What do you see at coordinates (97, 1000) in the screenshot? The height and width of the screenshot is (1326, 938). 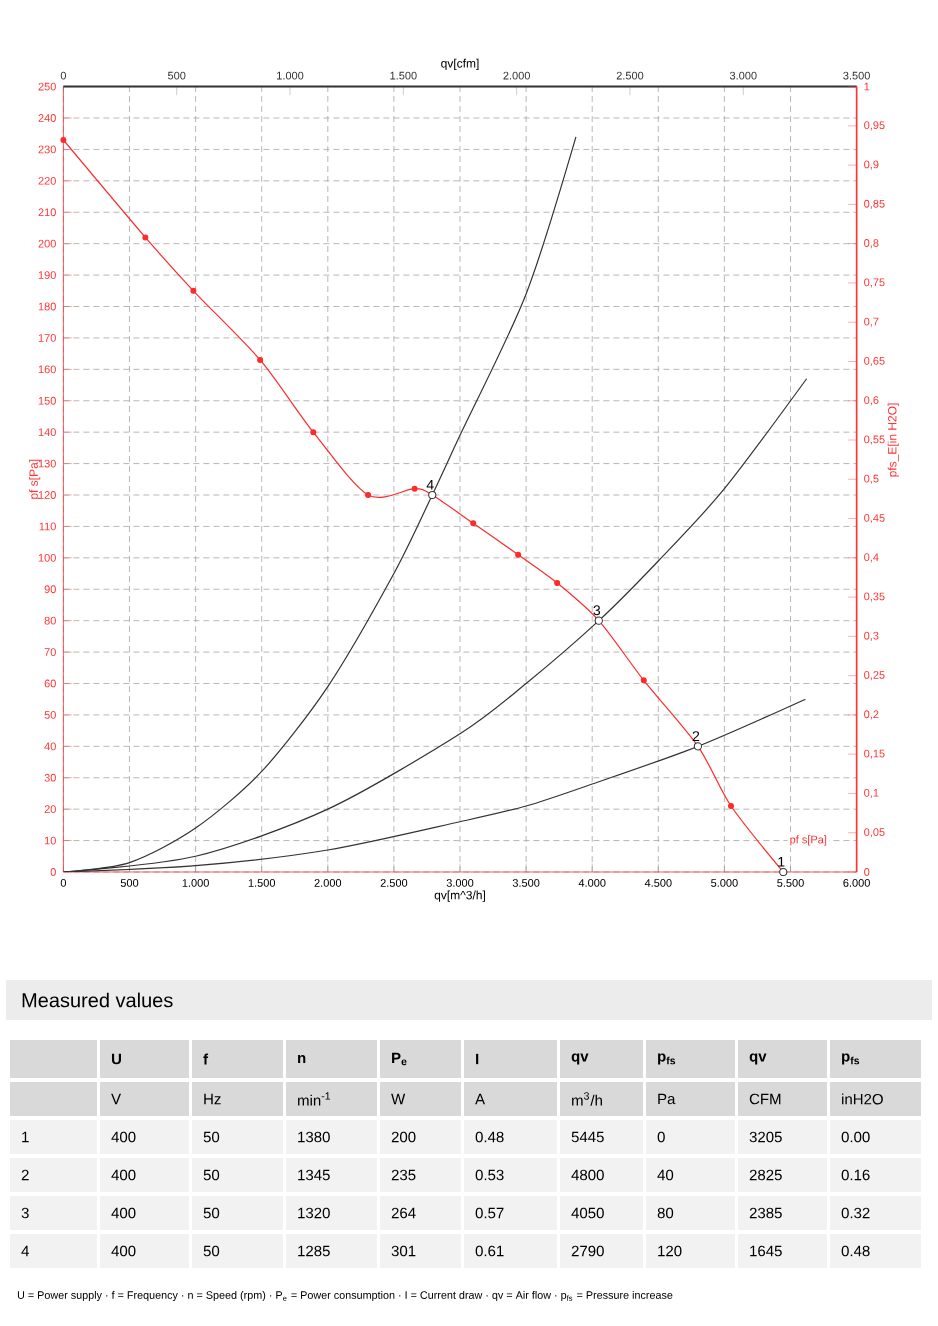 I see `text: Measured values` at bounding box center [97, 1000].